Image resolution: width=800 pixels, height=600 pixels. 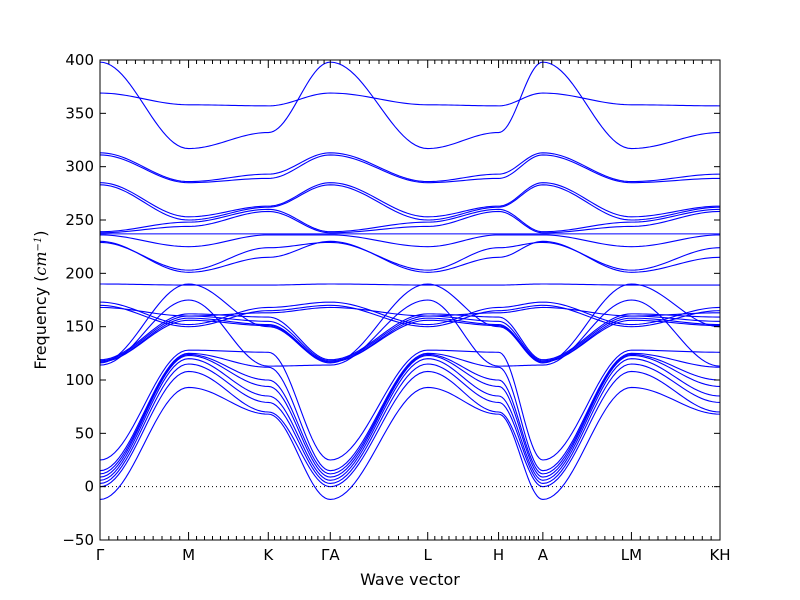 What do you see at coordinates (543, 555) in the screenshot?
I see `x-tick-label: A` at bounding box center [543, 555].